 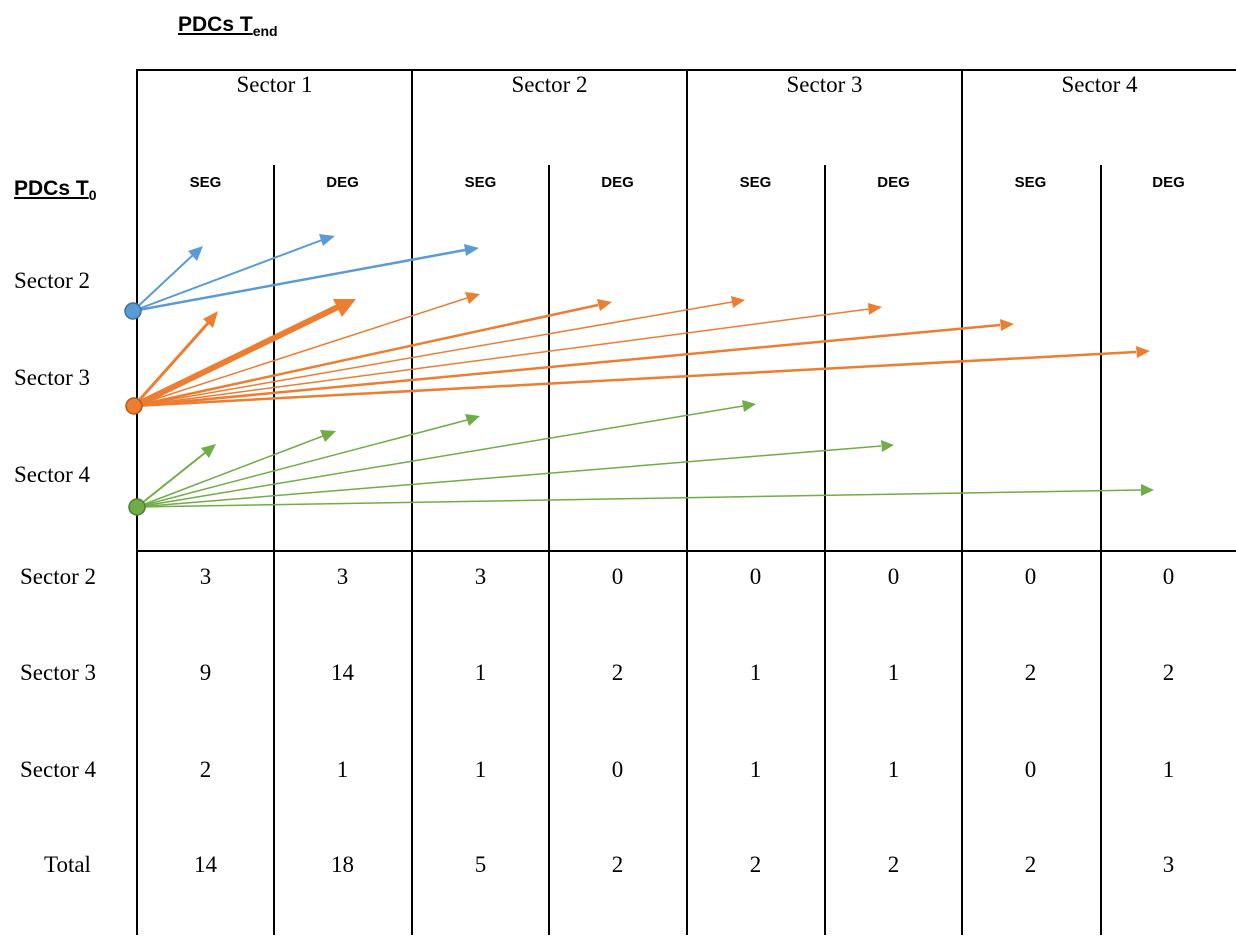 I want to click on table-cell: 9, so click(x=205, y=672).